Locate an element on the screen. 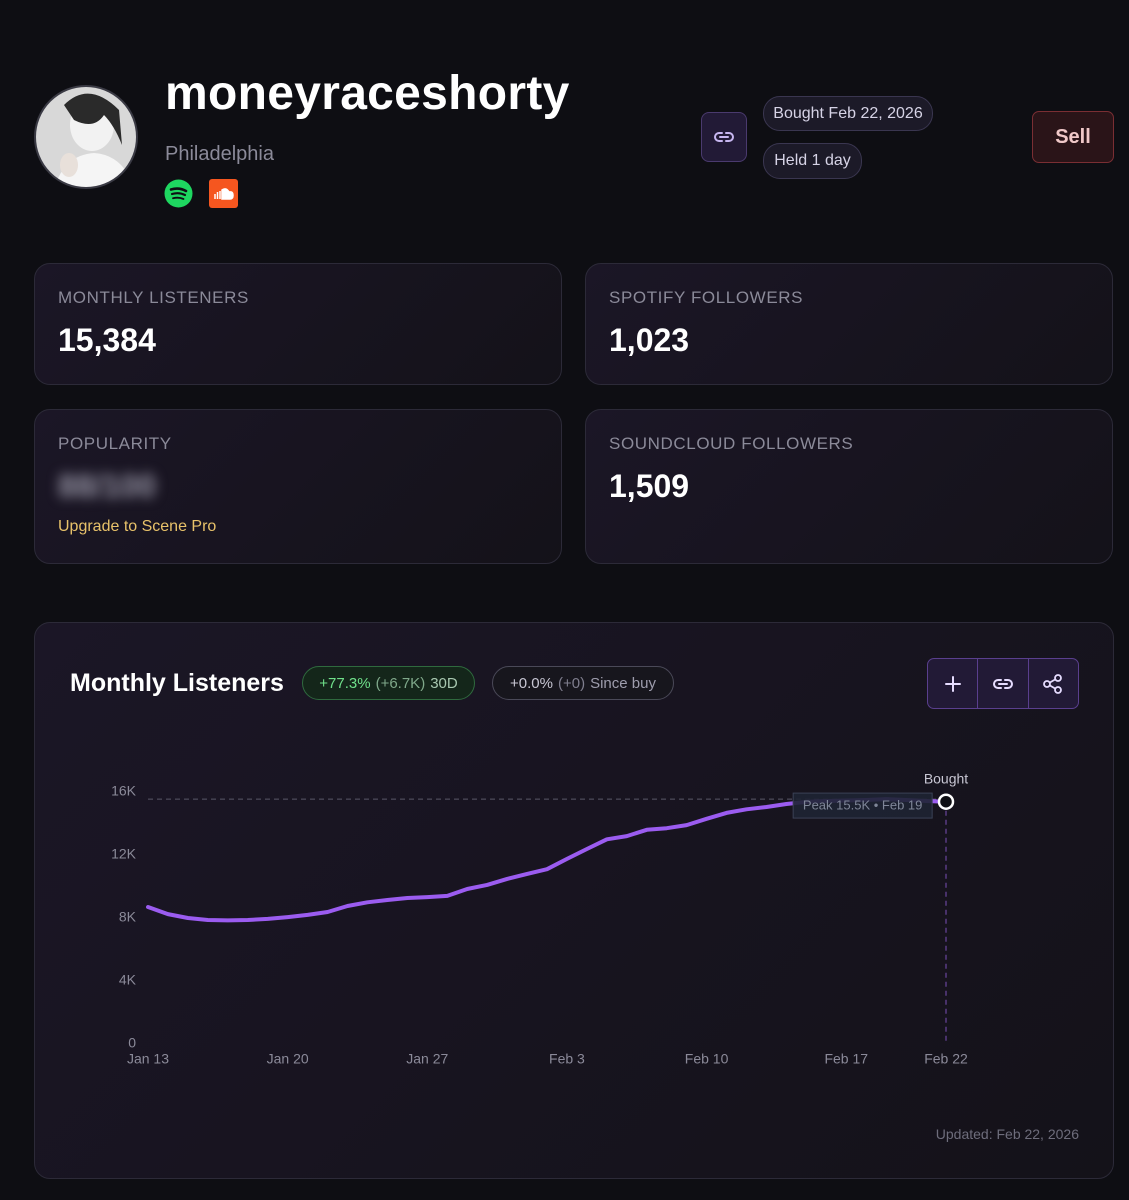 The height and width of the screenshot is (1200, 1129). y-tick-label: 8K is located at coordinates (128, 917).